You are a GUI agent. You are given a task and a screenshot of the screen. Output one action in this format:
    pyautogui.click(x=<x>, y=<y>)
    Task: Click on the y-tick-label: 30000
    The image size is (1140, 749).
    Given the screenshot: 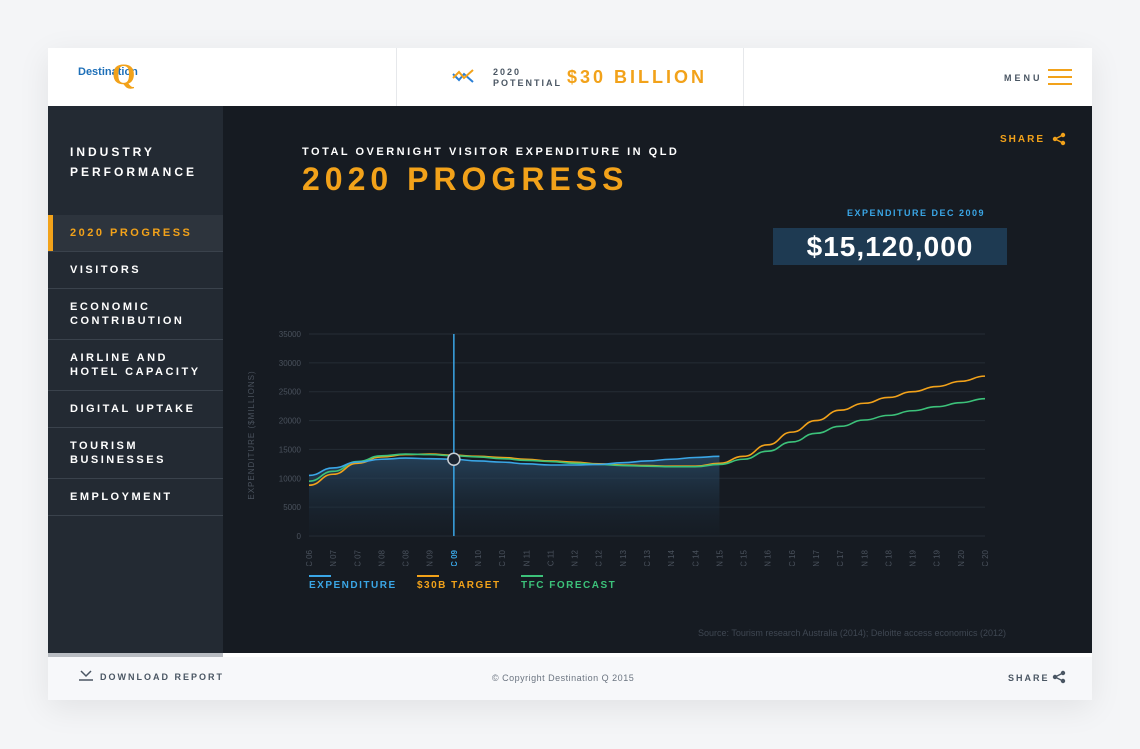 What is the action you would take?
    pyautogui.click(x=290, y=363)
    